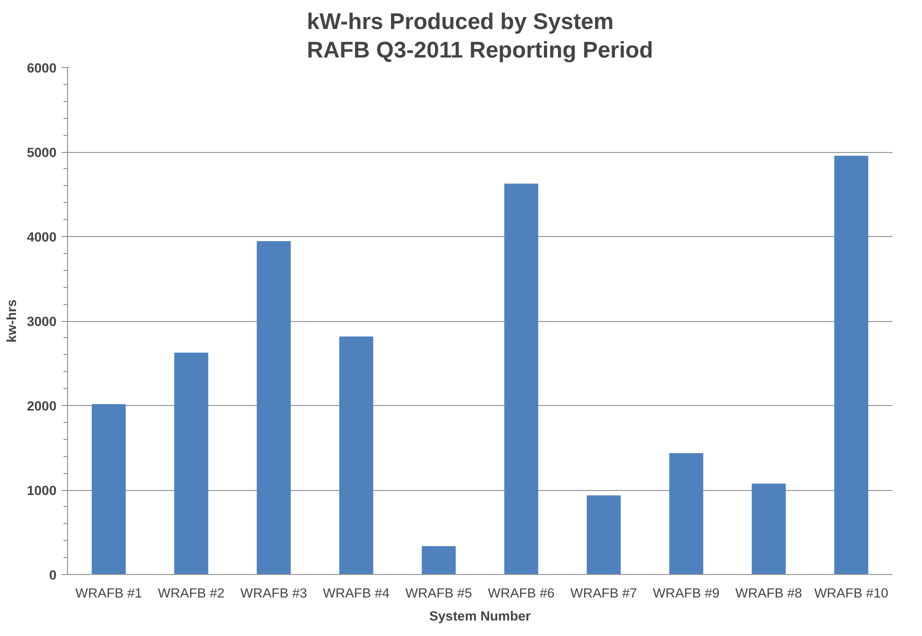  What do you see at coordinates (191, 593) in the screenshot?
I see `x-tick-label: WRAFB #2` at bounding box center [191, 593].